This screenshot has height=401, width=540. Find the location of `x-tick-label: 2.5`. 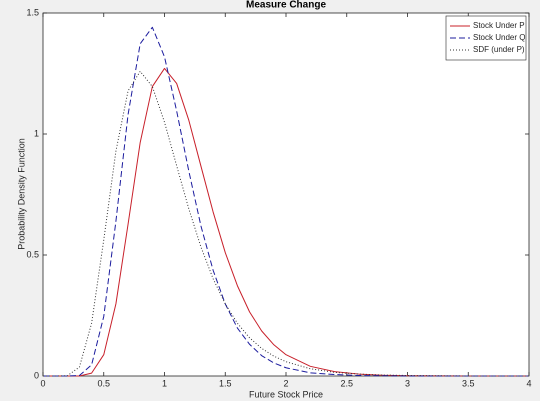

x-tick-label: 2.5 is located at coordinates (346, 383).